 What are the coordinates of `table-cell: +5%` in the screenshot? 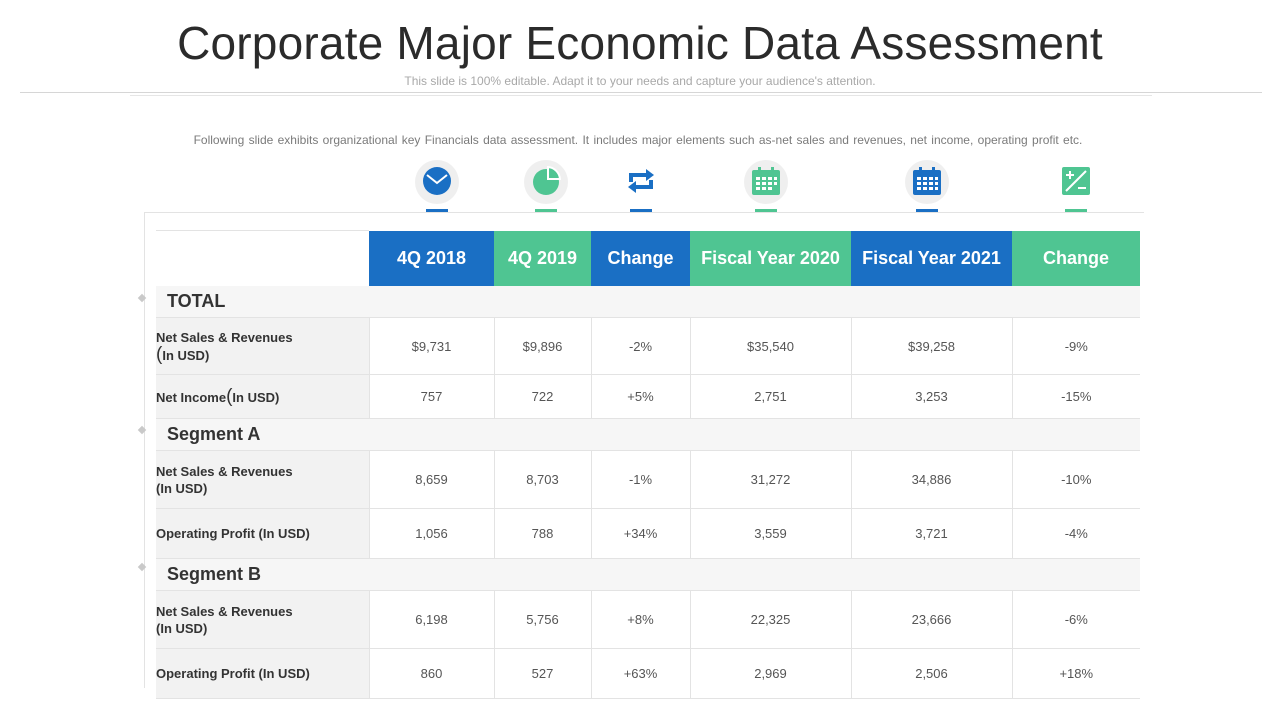 It's located at (640, 396).